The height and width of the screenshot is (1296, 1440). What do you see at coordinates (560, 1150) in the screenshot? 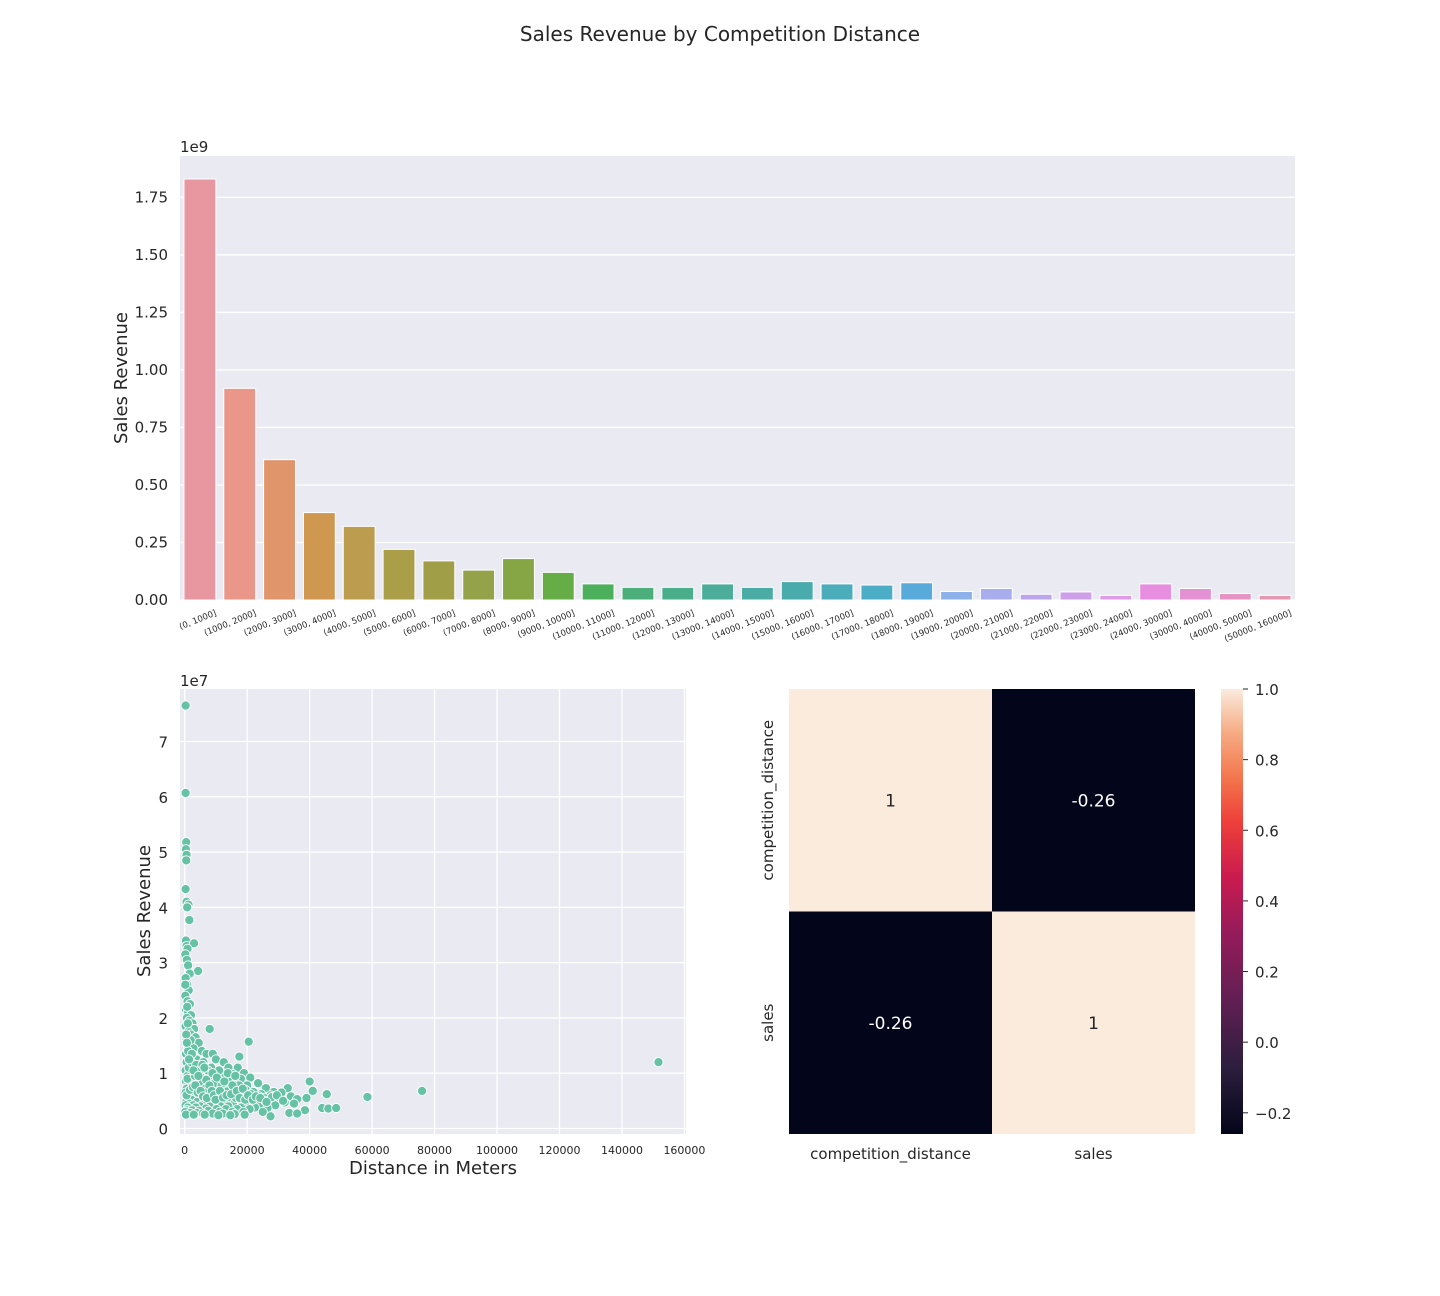
I see `scatter-xtick-label: 120000` at bounding box center [560, 1150].